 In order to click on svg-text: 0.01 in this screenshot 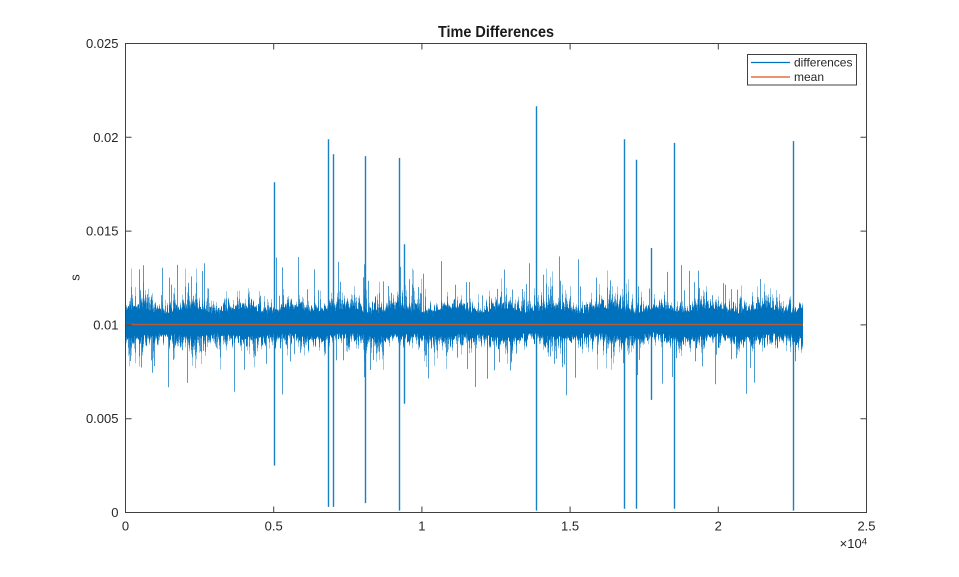, I will do `click(105, 324)`.